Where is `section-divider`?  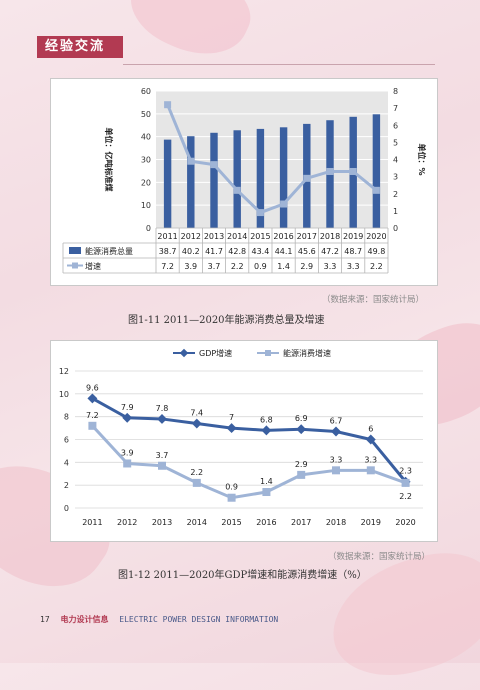
section-divider is located at coordinates (279, 64).